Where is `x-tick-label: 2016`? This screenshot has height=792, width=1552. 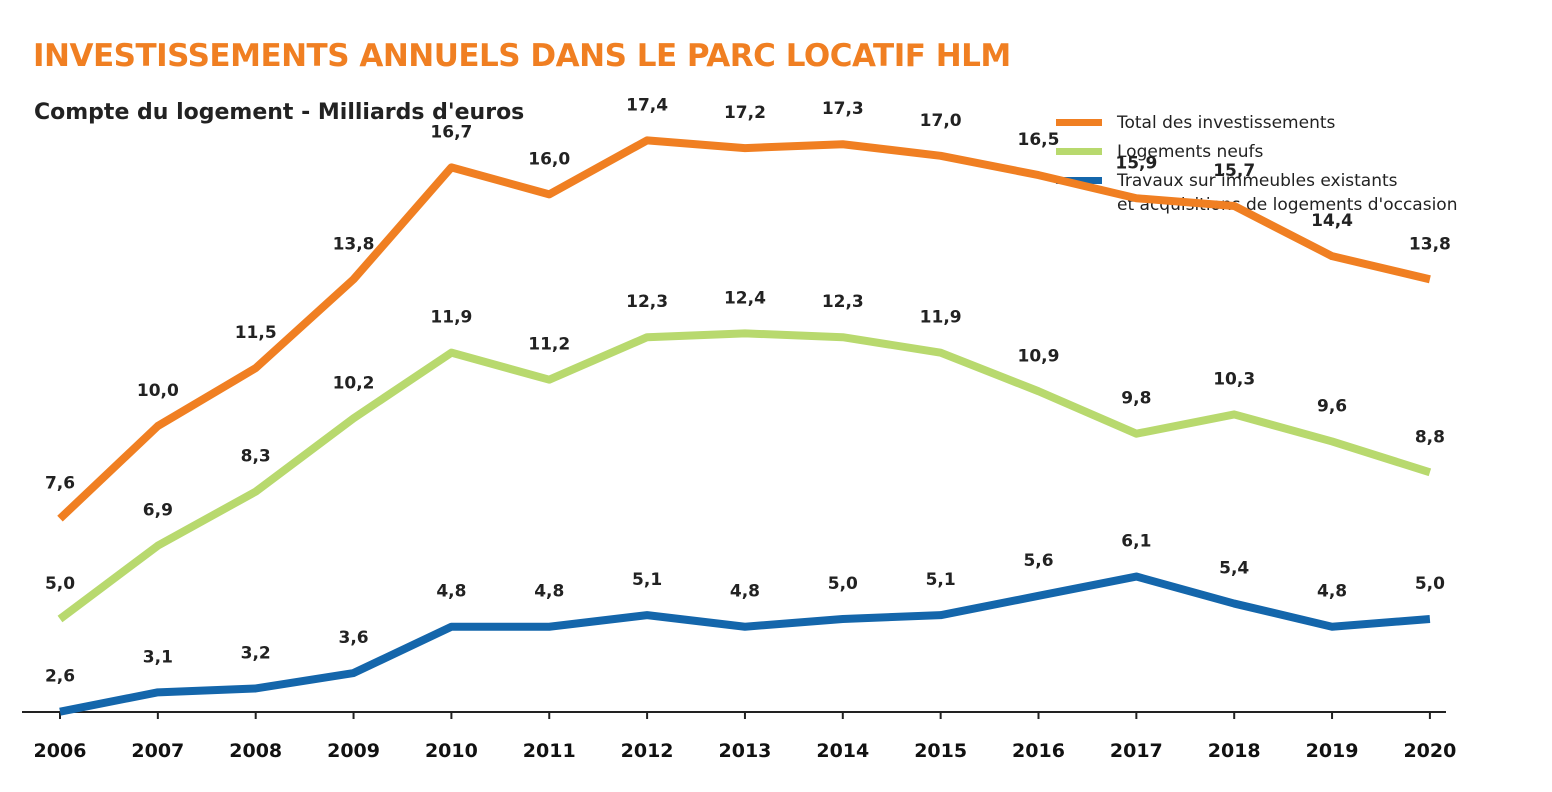
x-tick-label: 2016 is located at coordinates (1038, 751).